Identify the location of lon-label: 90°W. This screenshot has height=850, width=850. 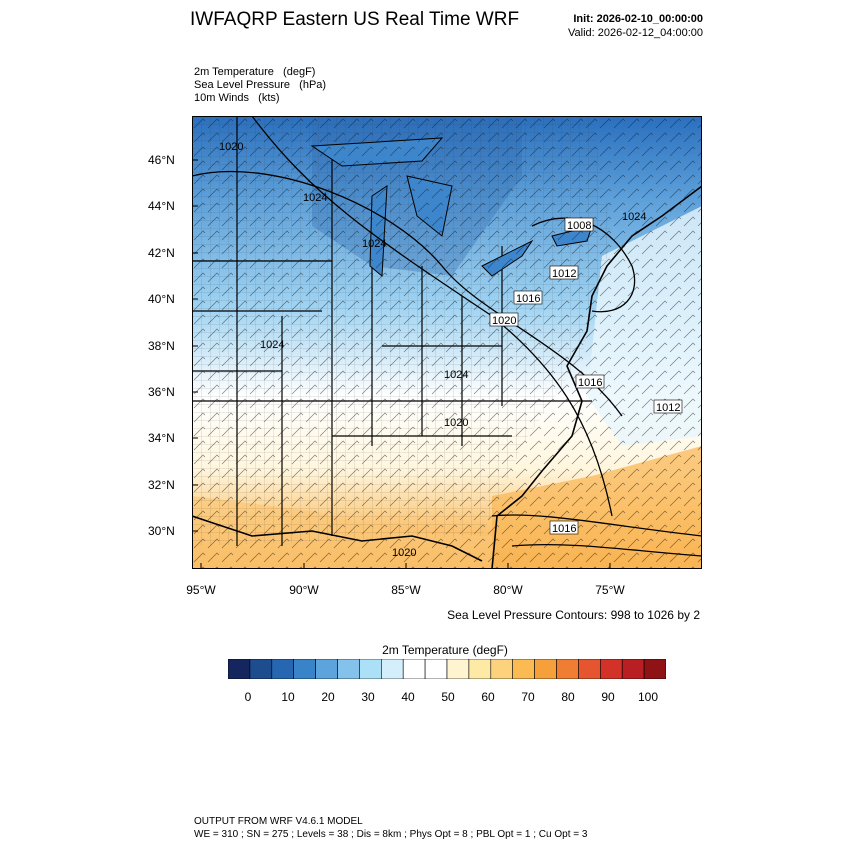
(304, 590).